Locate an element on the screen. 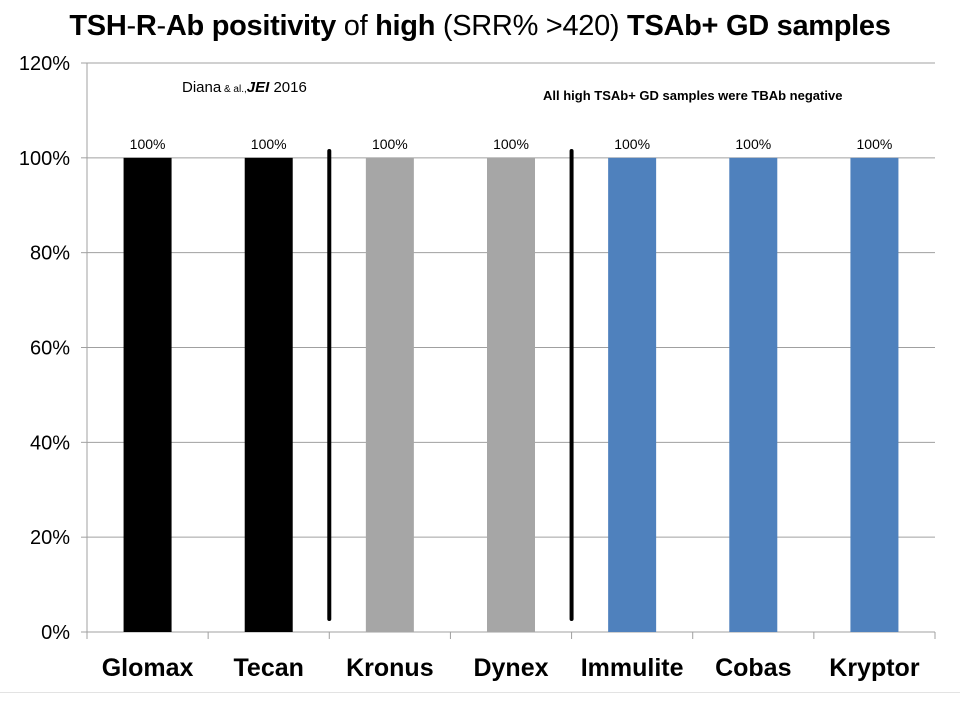 The height and width of the screenshot is (720, 960). x-tick-label: Kronus is located at coordinates (390, 668).